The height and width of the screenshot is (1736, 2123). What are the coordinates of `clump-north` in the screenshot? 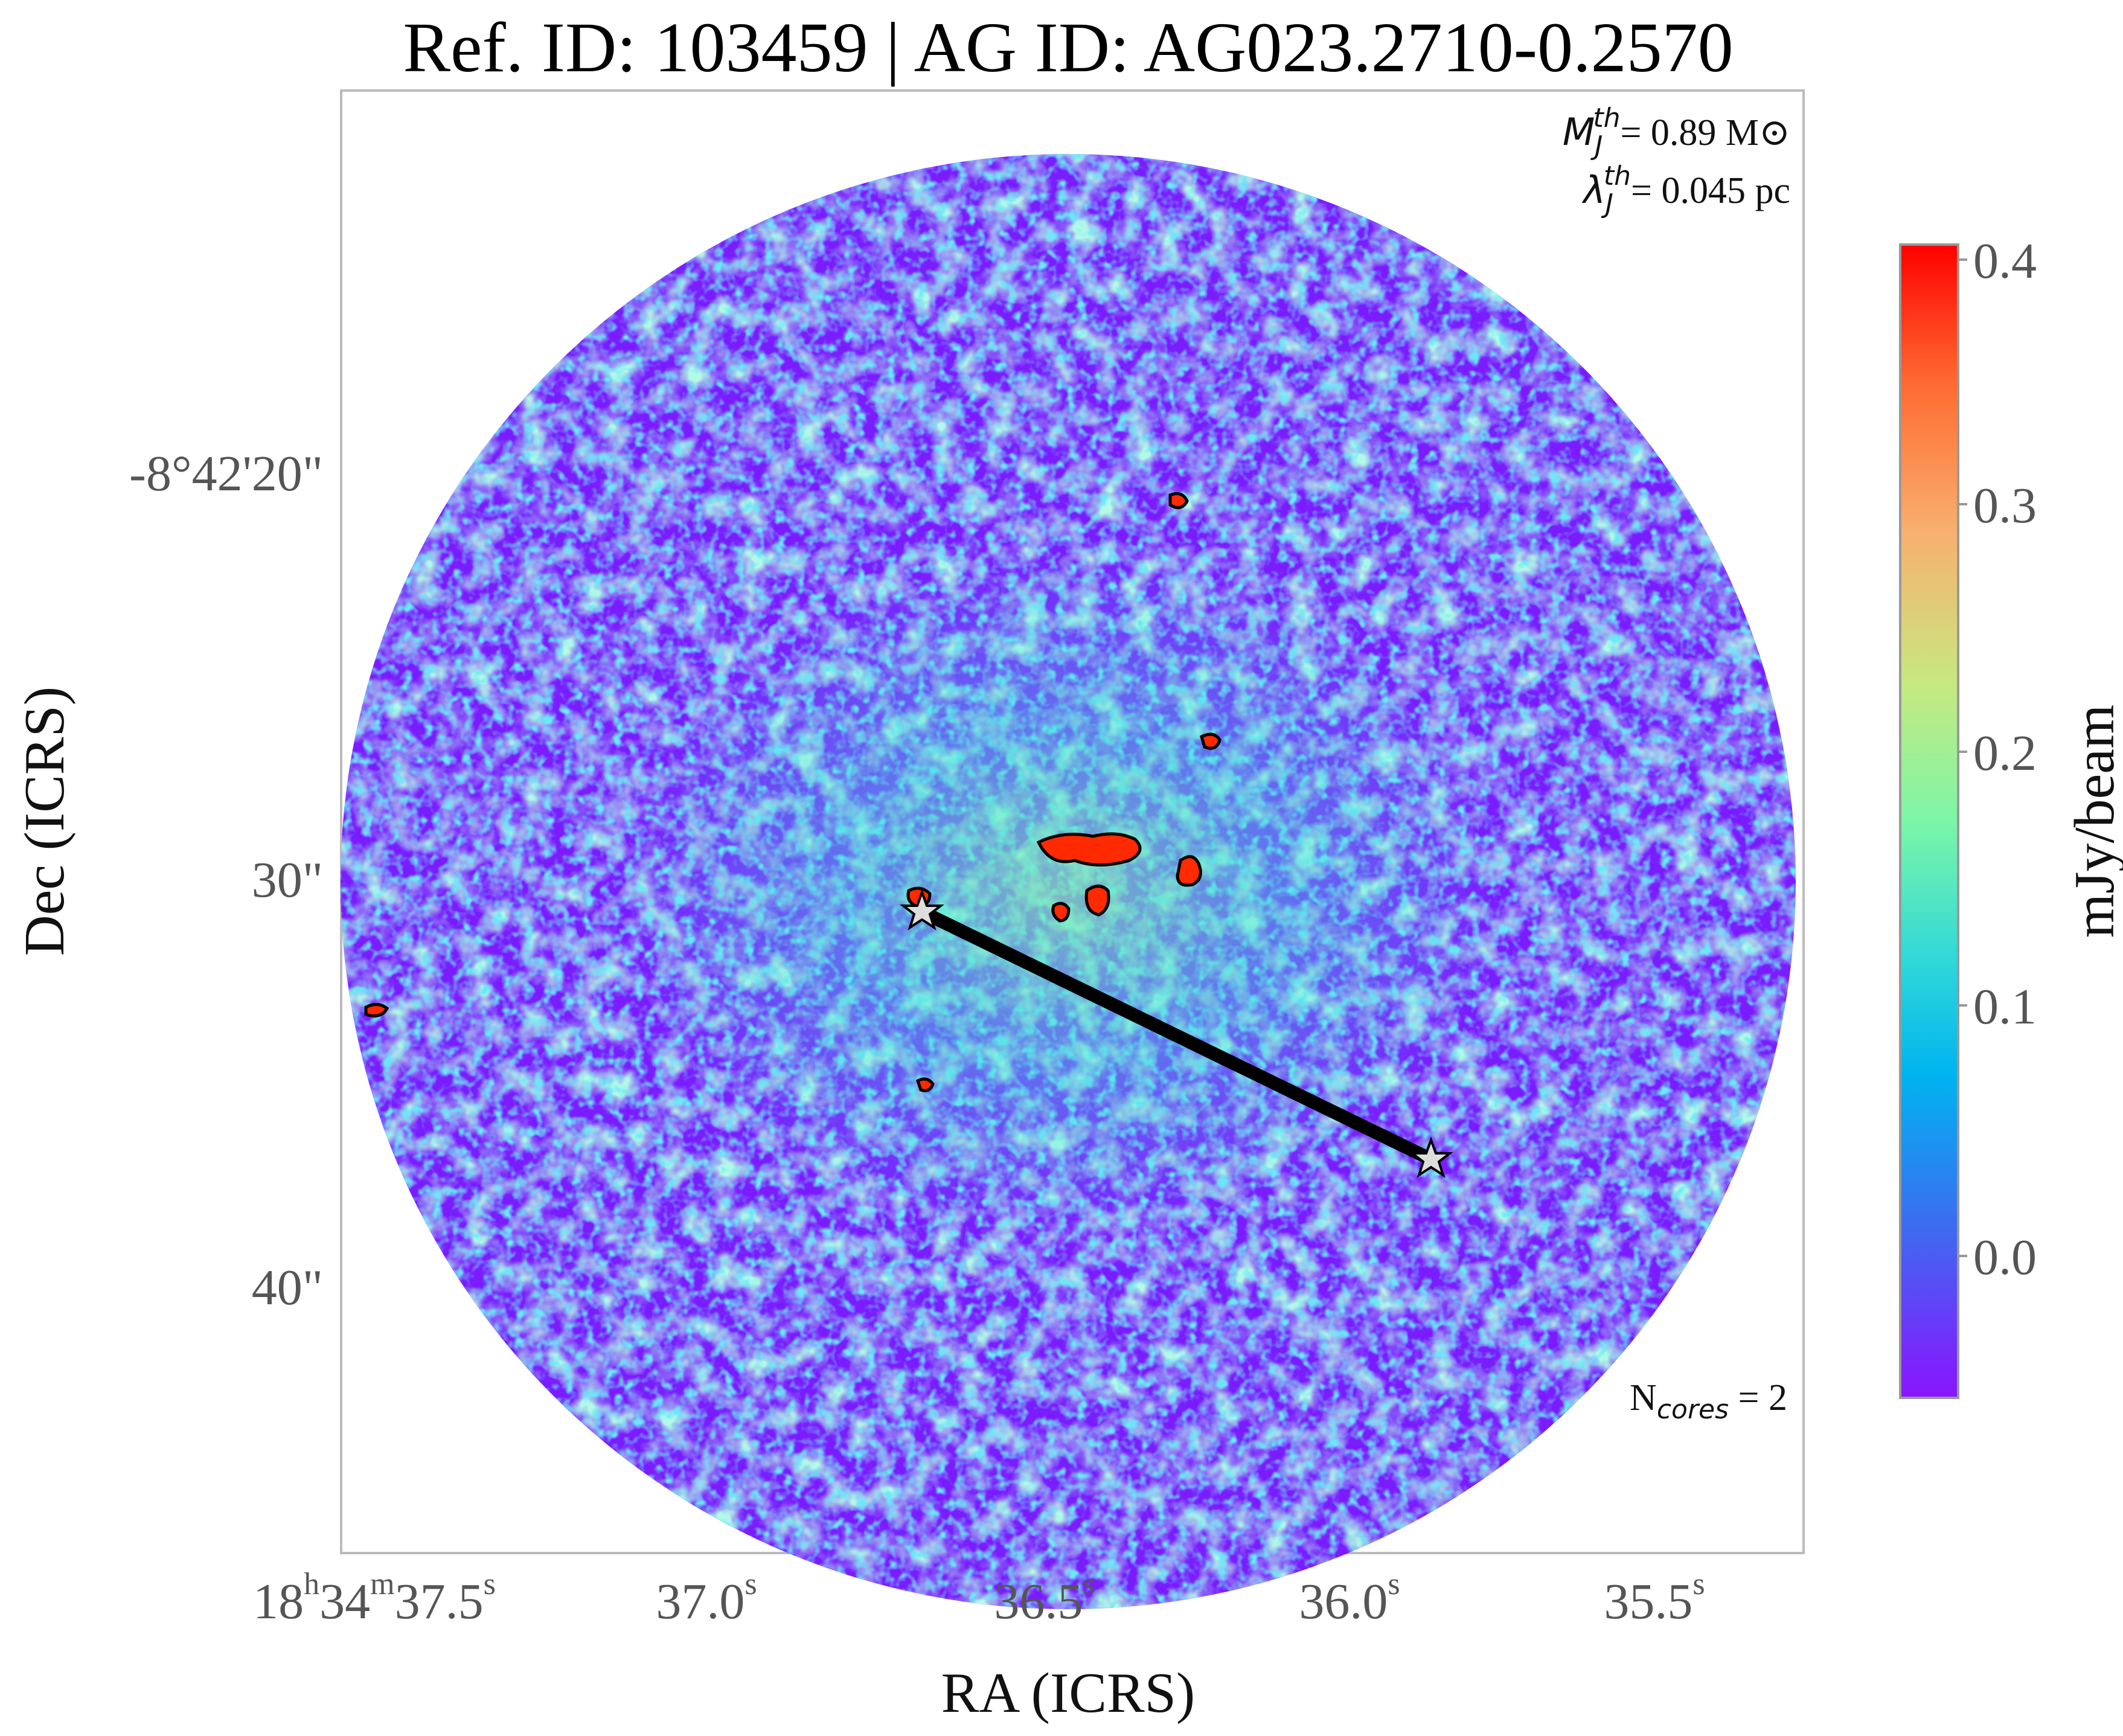 It's located at (1211, 741).